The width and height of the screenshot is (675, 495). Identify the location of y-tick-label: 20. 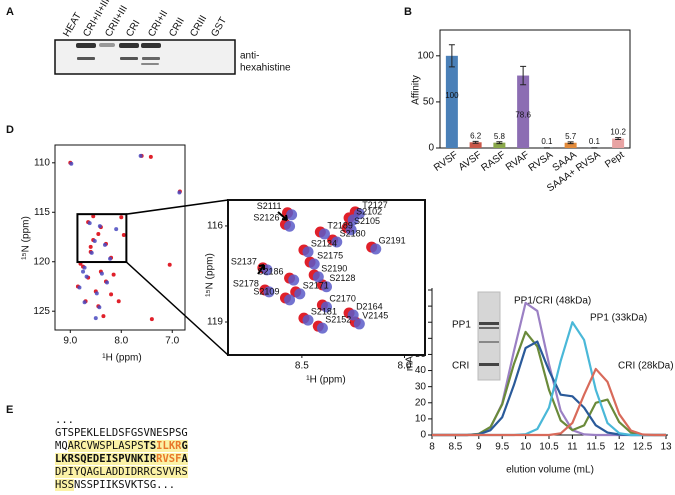
(421, 402).